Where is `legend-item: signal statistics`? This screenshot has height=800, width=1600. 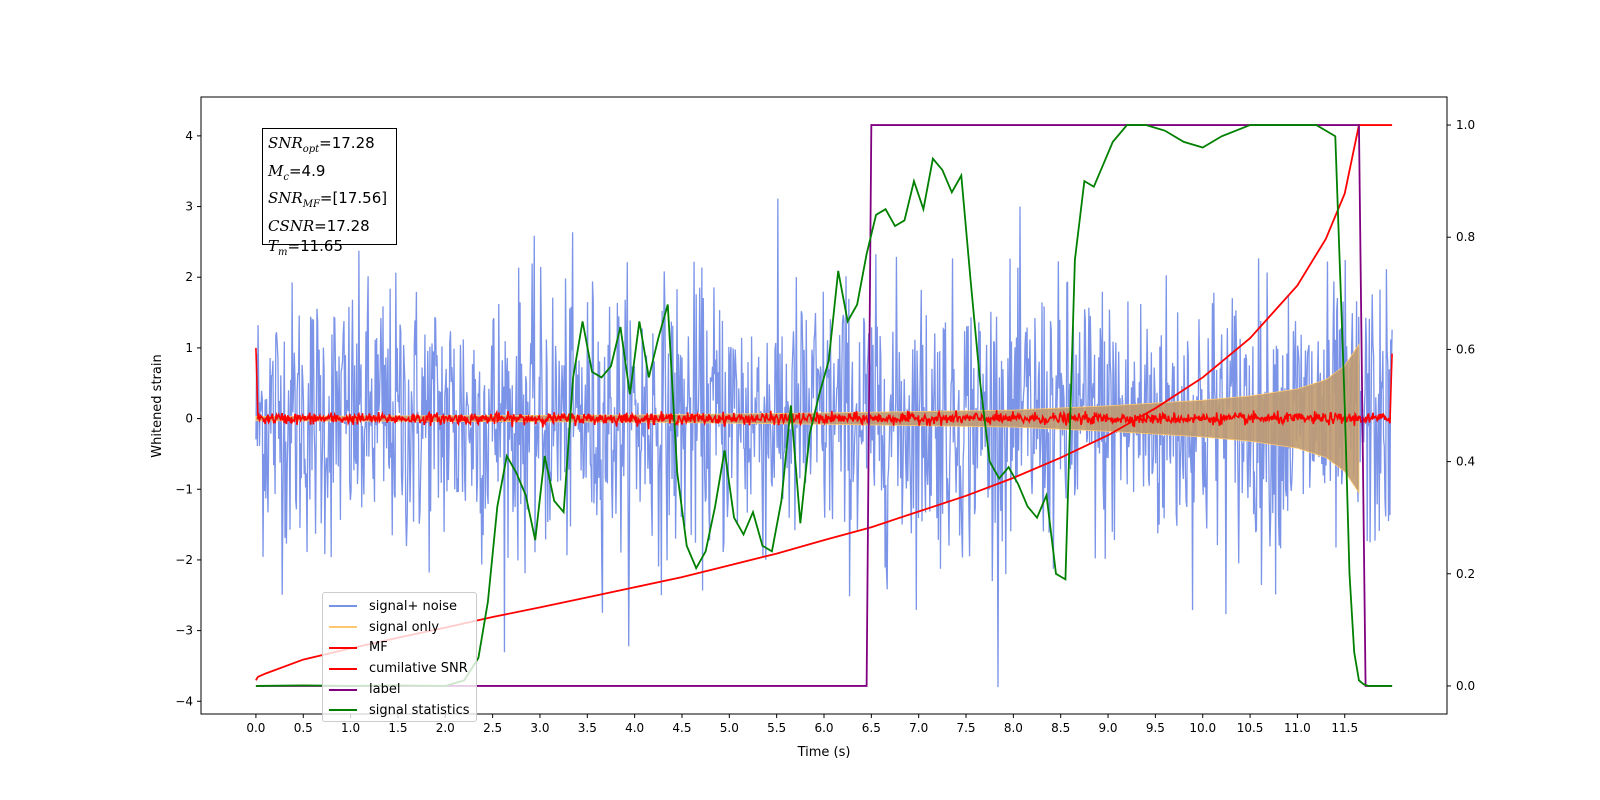 legend-item: signal statistics is located at coordinates (399, 710).